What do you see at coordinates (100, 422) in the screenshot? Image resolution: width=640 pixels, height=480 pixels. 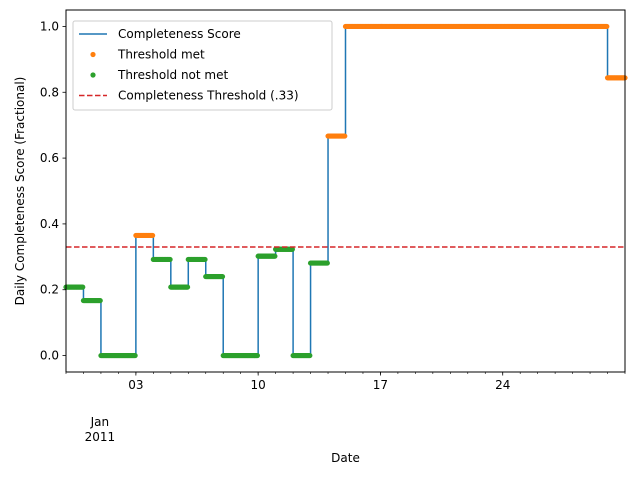 I see `x-tick-month-label: Jan` at bounding box center [100, 422].